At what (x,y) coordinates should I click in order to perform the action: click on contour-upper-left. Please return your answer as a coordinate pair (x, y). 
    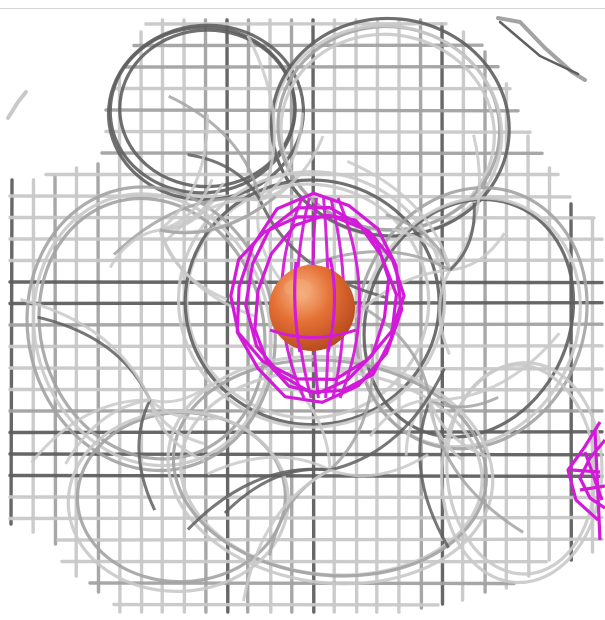
    Looking at the image, I should click on (202, 110).